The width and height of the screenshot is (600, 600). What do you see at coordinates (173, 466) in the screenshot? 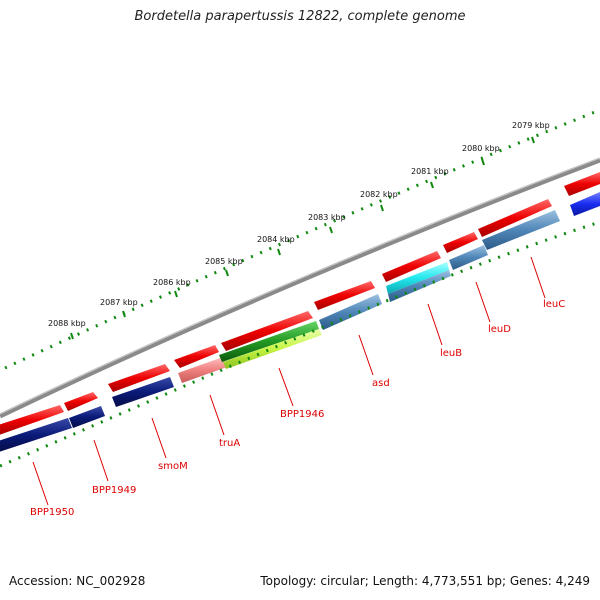
I see `gene-label-smom: smoM` at bounding box center [173, 466].